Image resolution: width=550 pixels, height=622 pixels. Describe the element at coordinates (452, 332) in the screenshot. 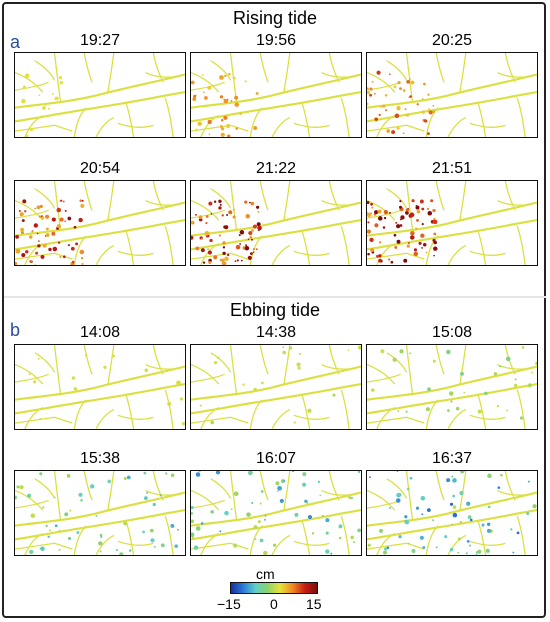

I see `ebbing-time-3: 15:08` at that location.